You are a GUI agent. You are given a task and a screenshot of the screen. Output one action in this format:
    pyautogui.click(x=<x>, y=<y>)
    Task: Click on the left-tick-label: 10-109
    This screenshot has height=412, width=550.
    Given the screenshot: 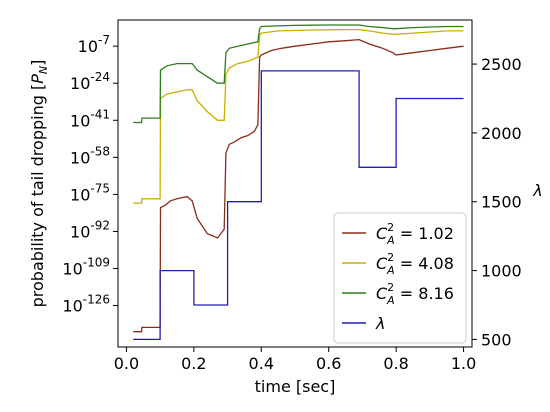 What is the action you would take?
    pyautogui.click(x=86, y=267)
    